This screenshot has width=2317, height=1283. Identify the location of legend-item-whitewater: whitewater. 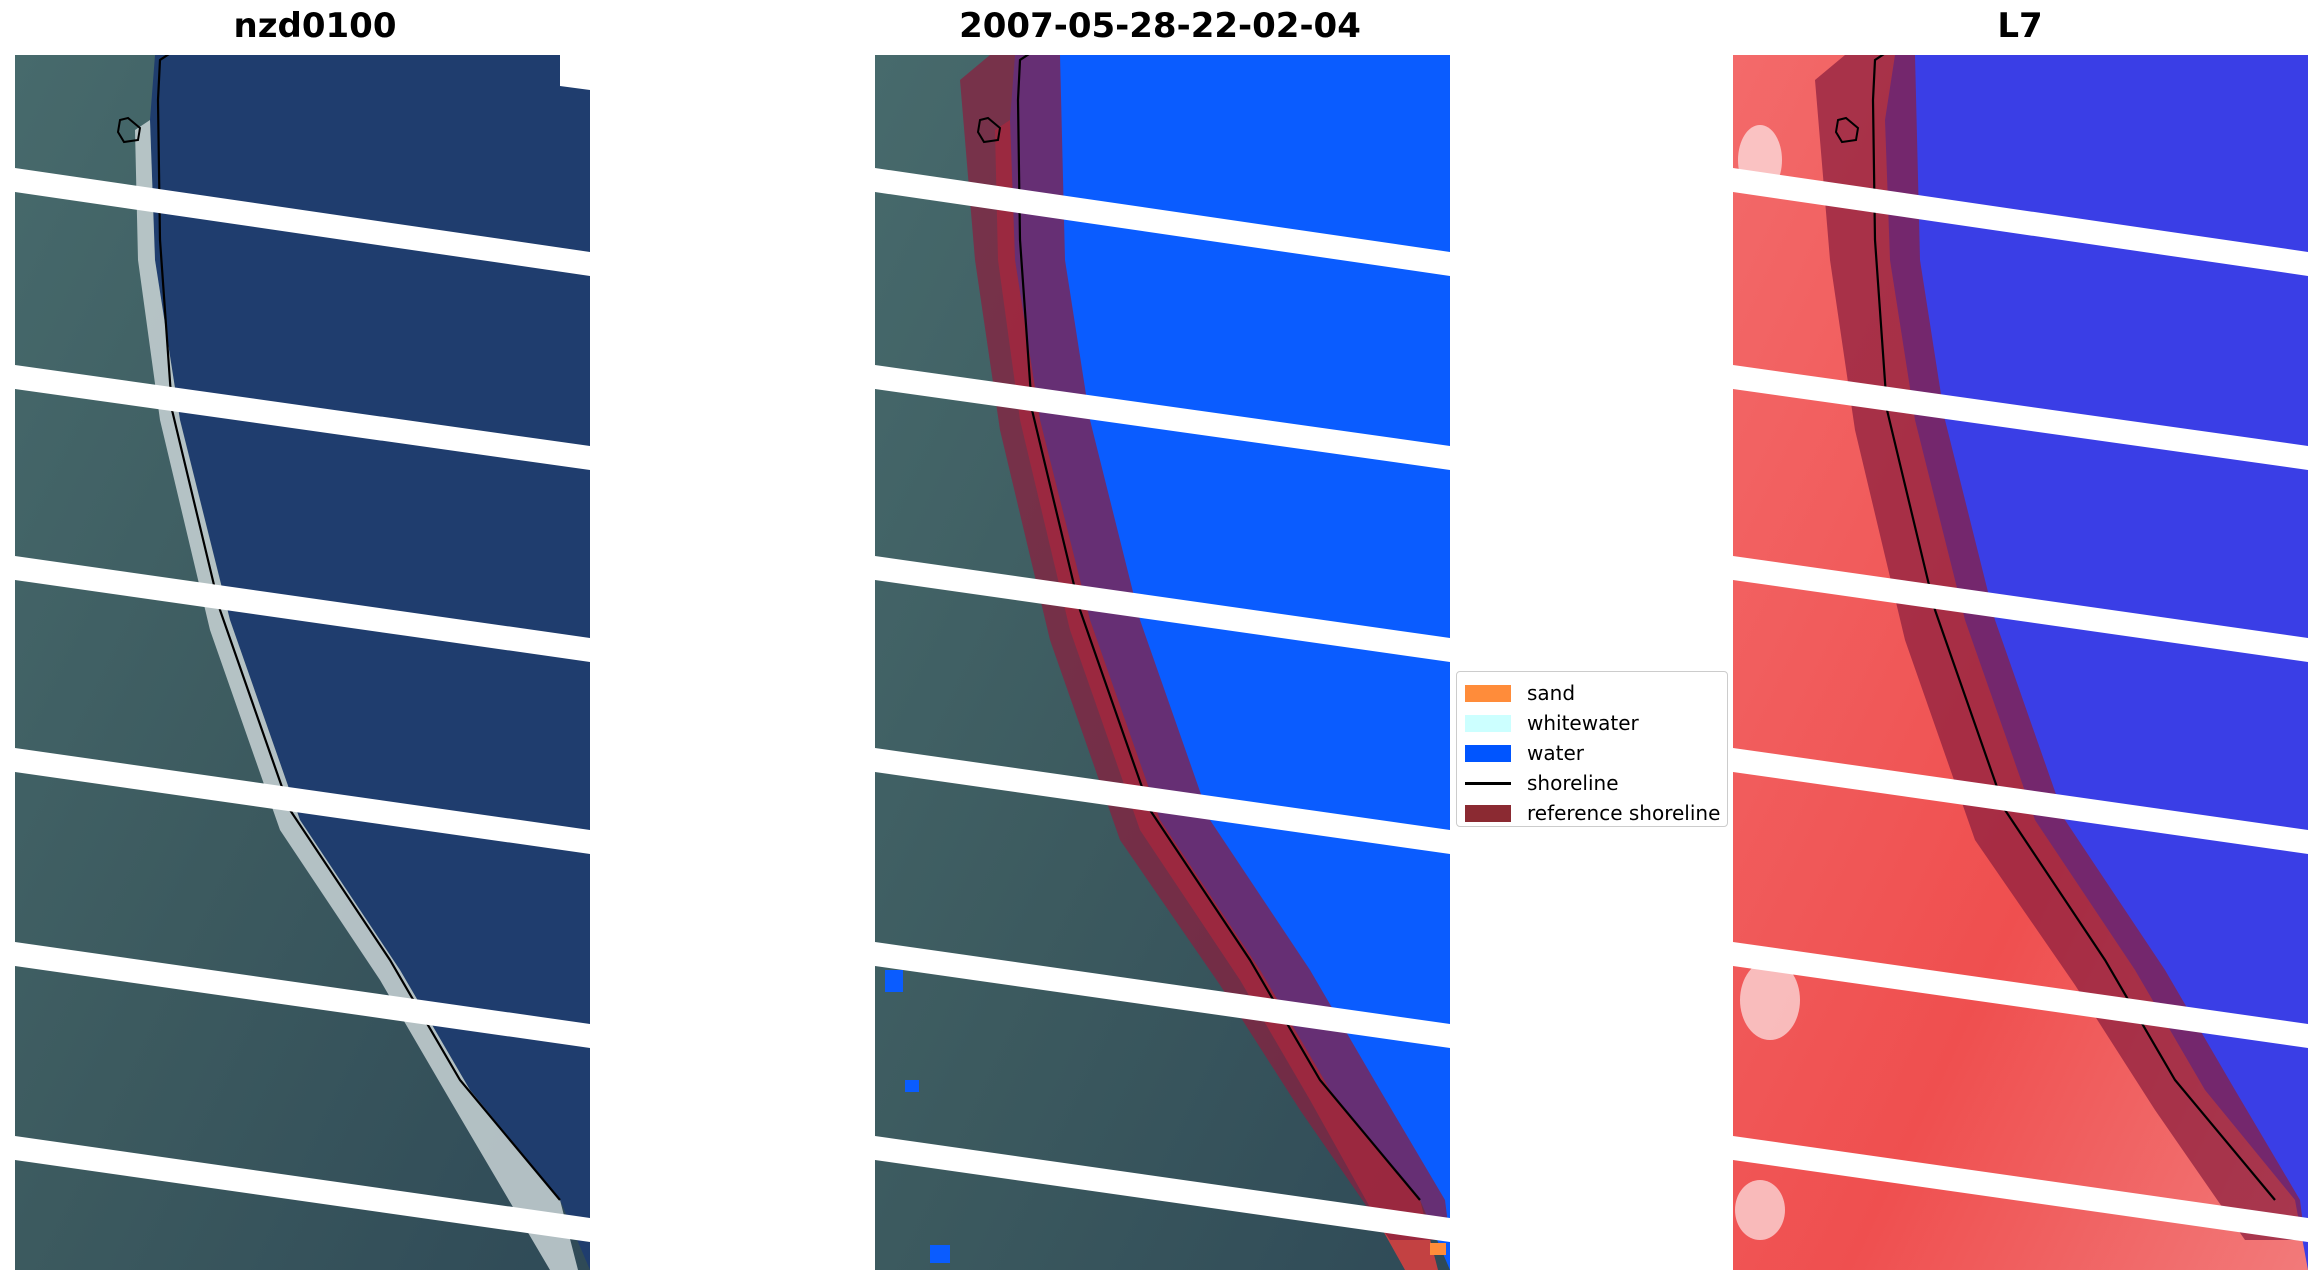
(1592, 723).